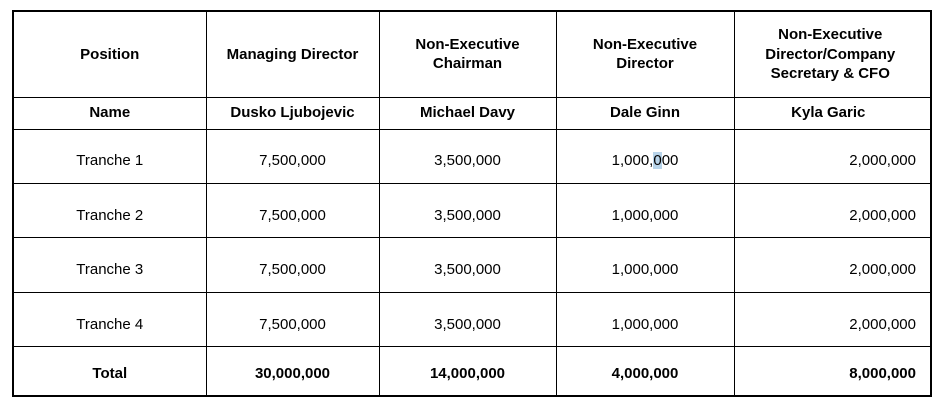 The height and width of the screenshot is (408, 940). What do you see at coordinates (109, 319) in the screenshot?
I see `row-label: Tranche 4` at bounding box center [109, 319].